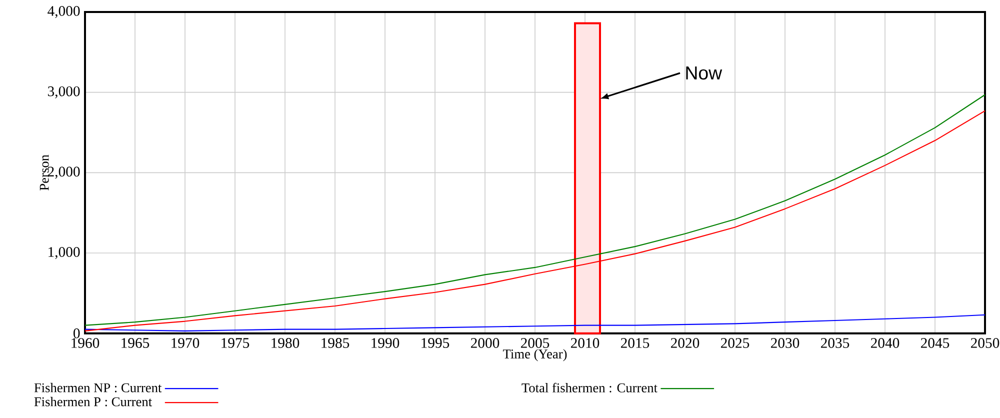 Image resolution: width=1000 pixels, height=418 pixels. What do you see at coordinates (685, 343) in the screenshot?
I see `x-tick-label: 2020` at bounding box center [685, 343].